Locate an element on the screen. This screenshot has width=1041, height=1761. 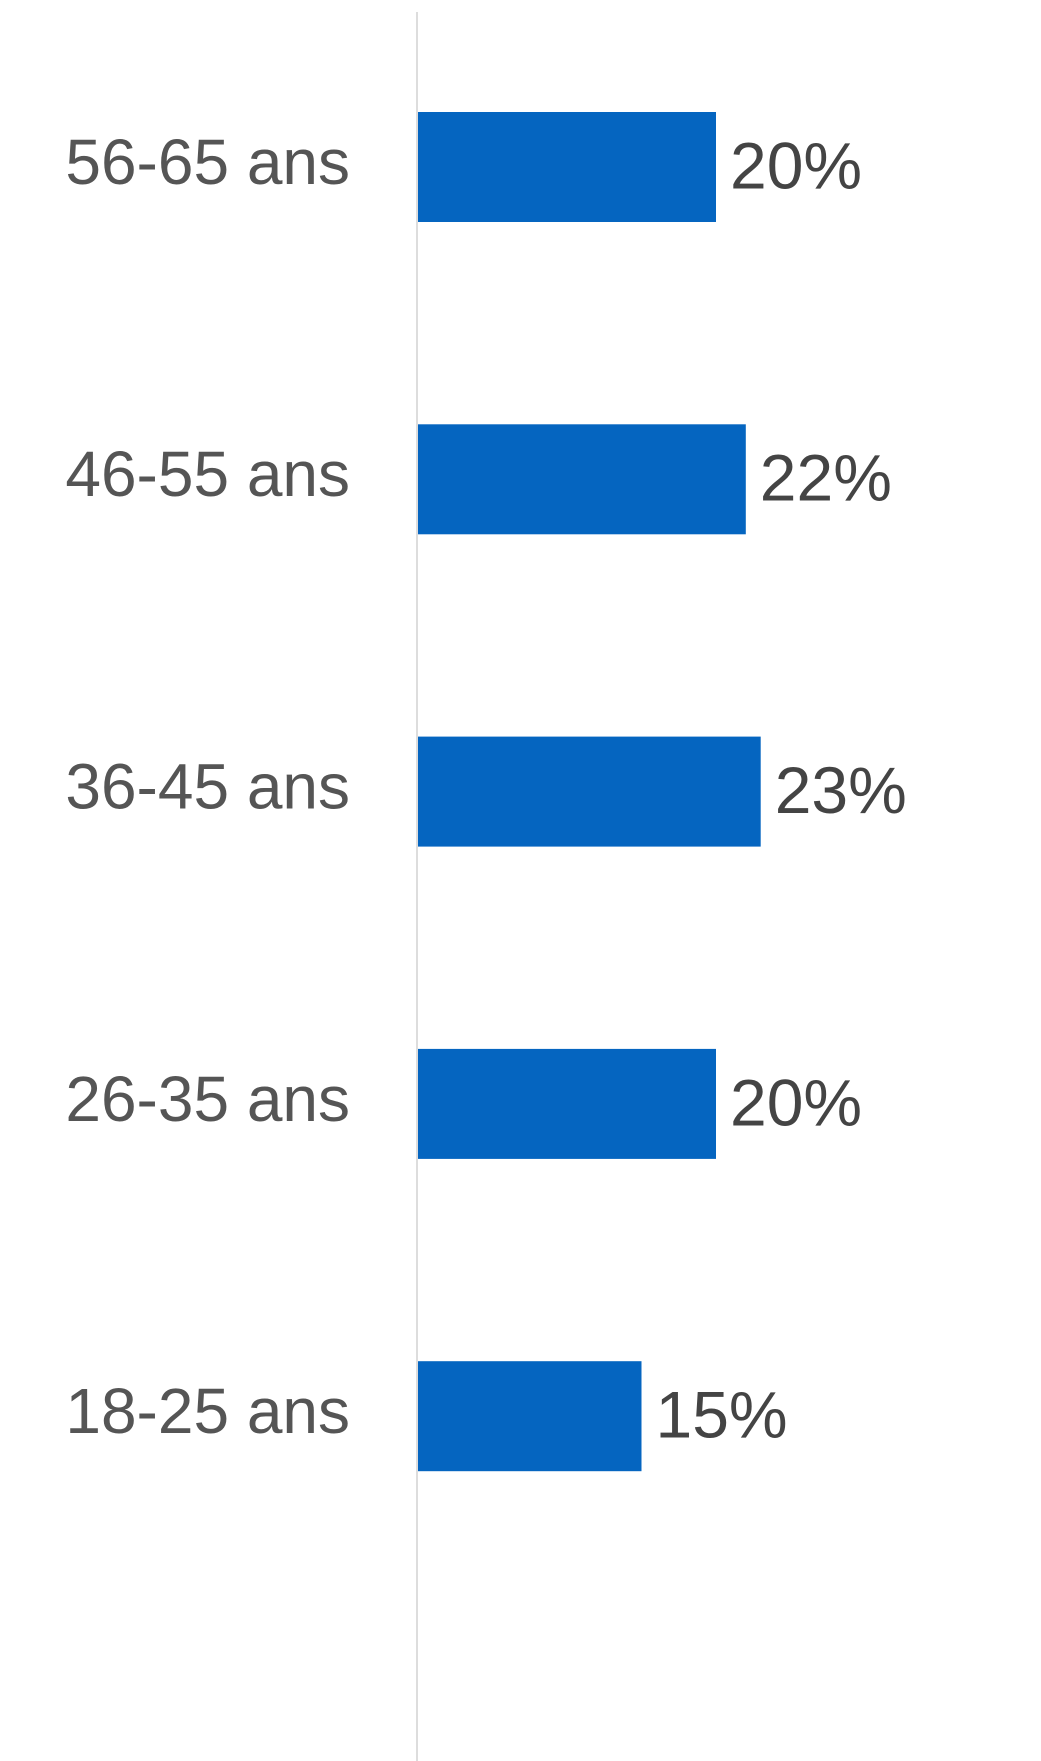
category-label: 18-25 ans is located at coordinates (207, 1411).